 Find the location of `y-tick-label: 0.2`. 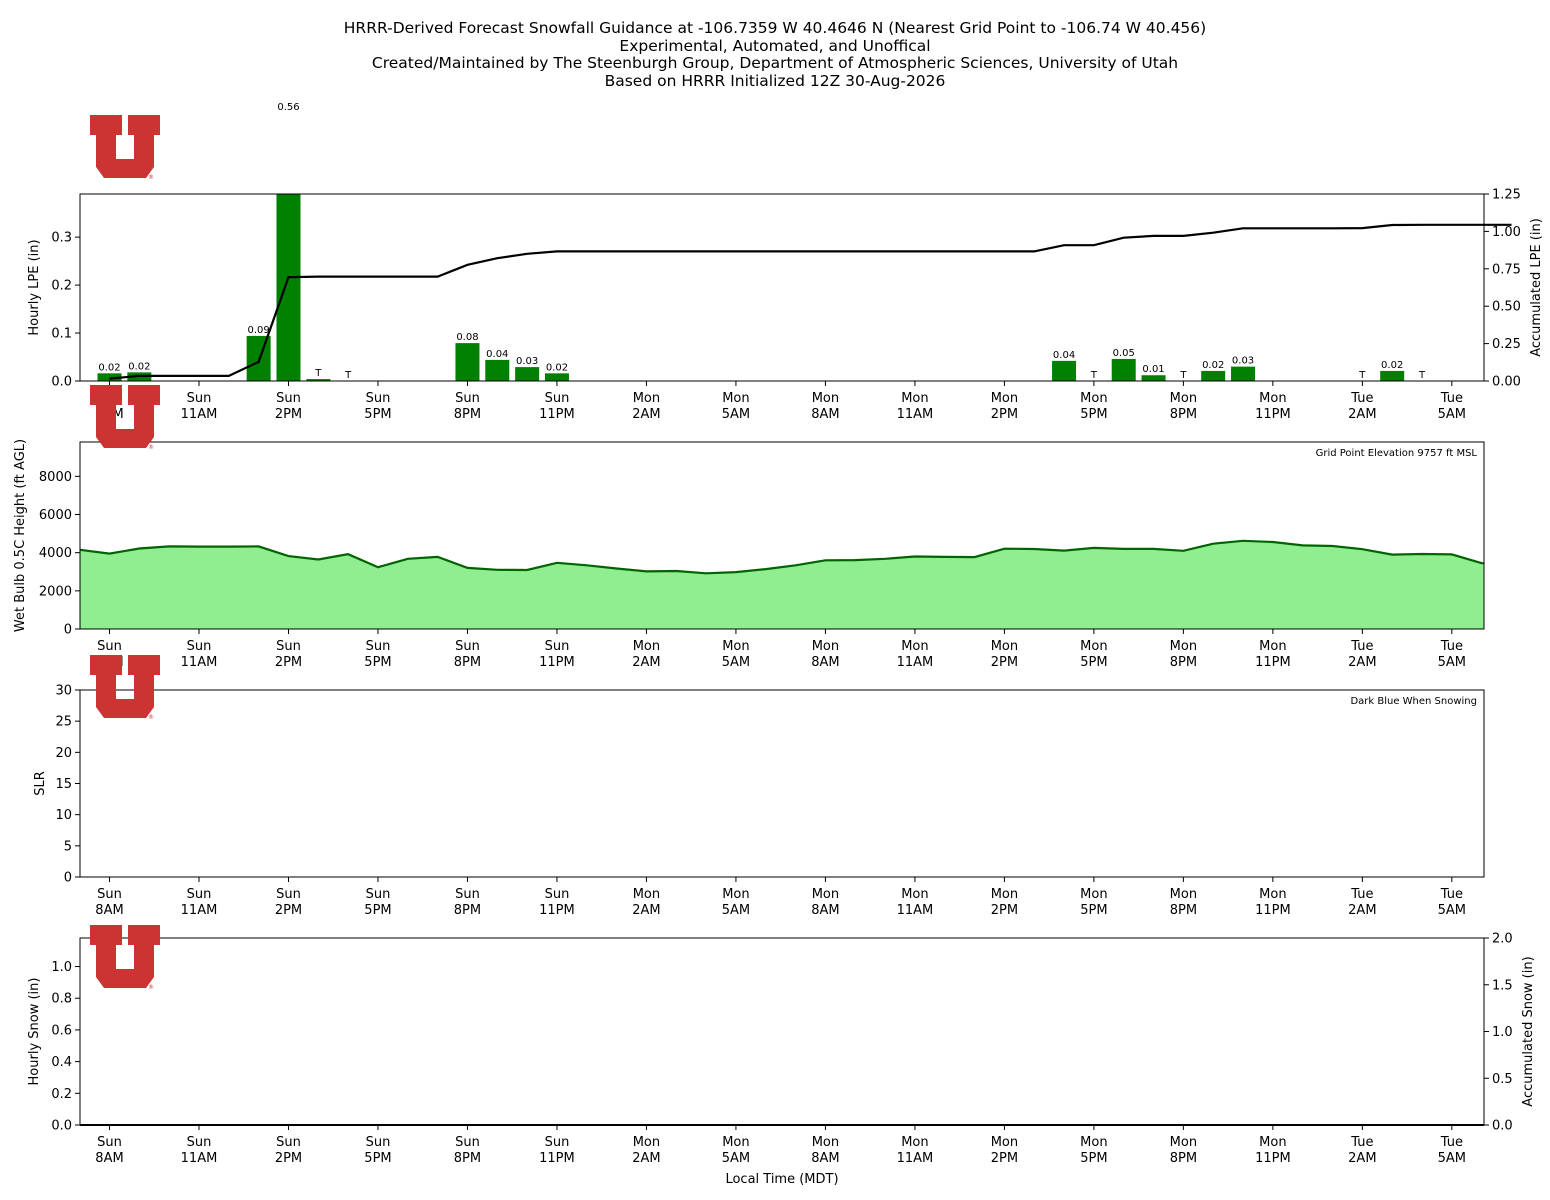

y-tick-label: 0.2 is located at coordinates (61, 286).